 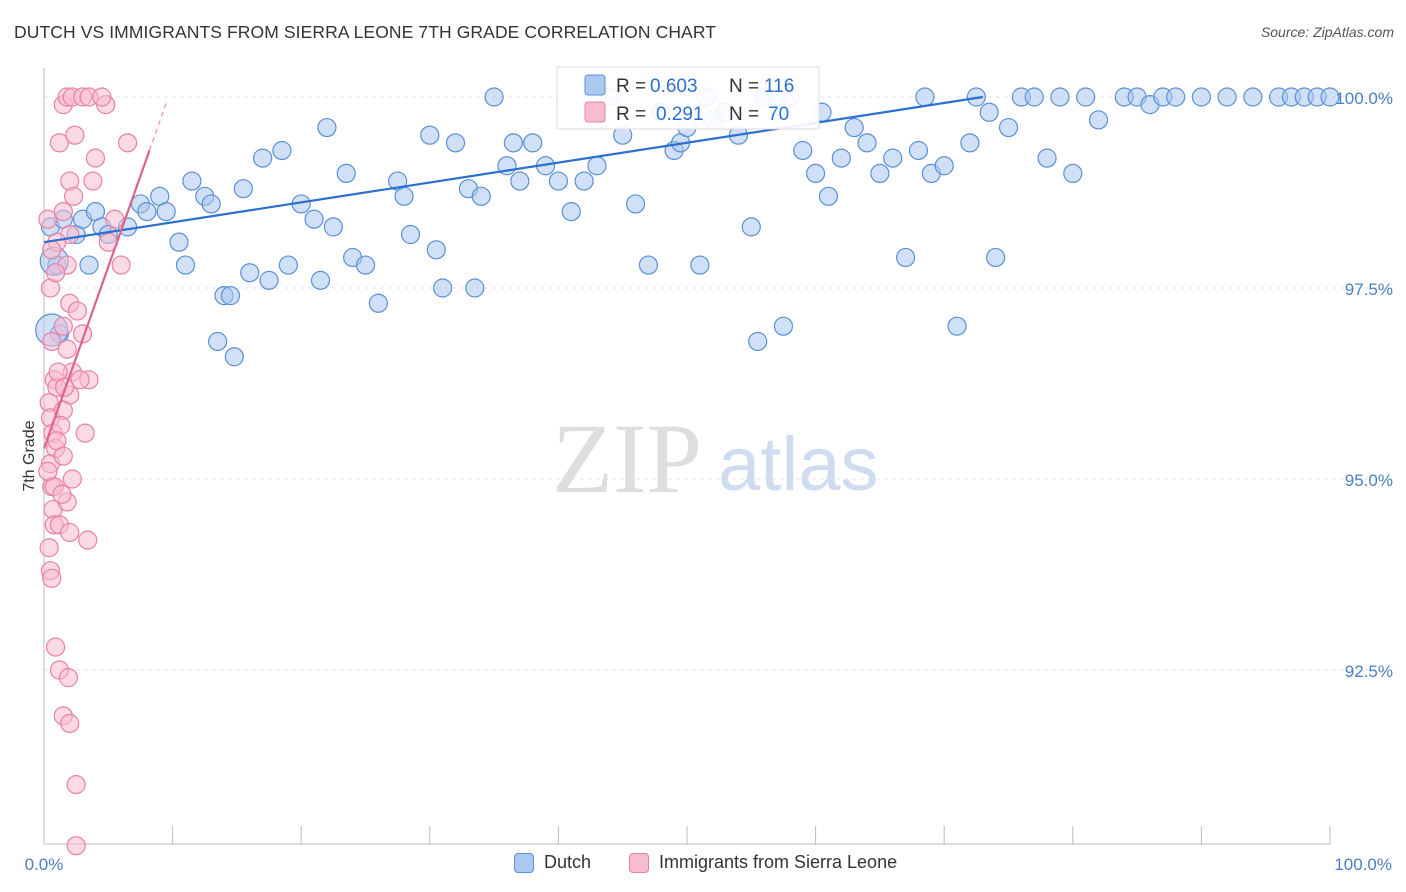 What do you see at coordinates (778, 862) in the screenshot?
I see `bottom-legend-label-sierra-leone: Immigrants from Sierra Leone` at bounding box center [778, 862].